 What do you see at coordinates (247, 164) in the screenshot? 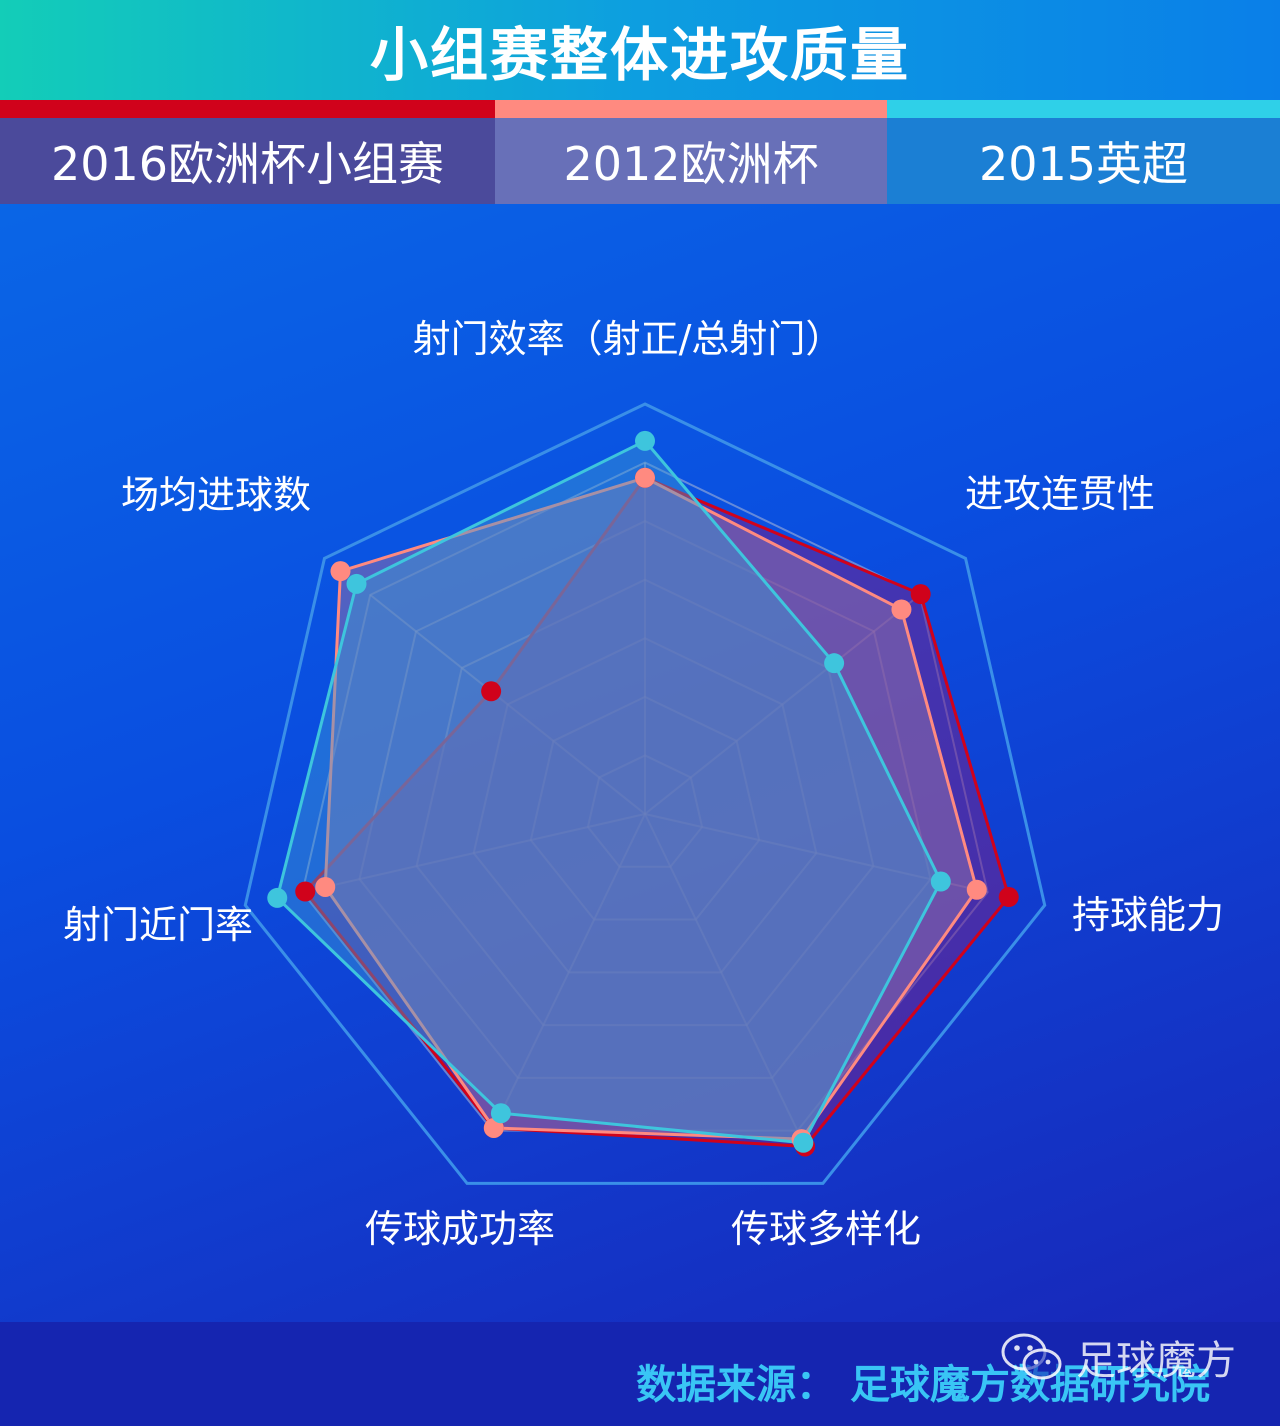
I see `legend-label: 2016欧洲杯小组赛` at bounding box center [247, 164].